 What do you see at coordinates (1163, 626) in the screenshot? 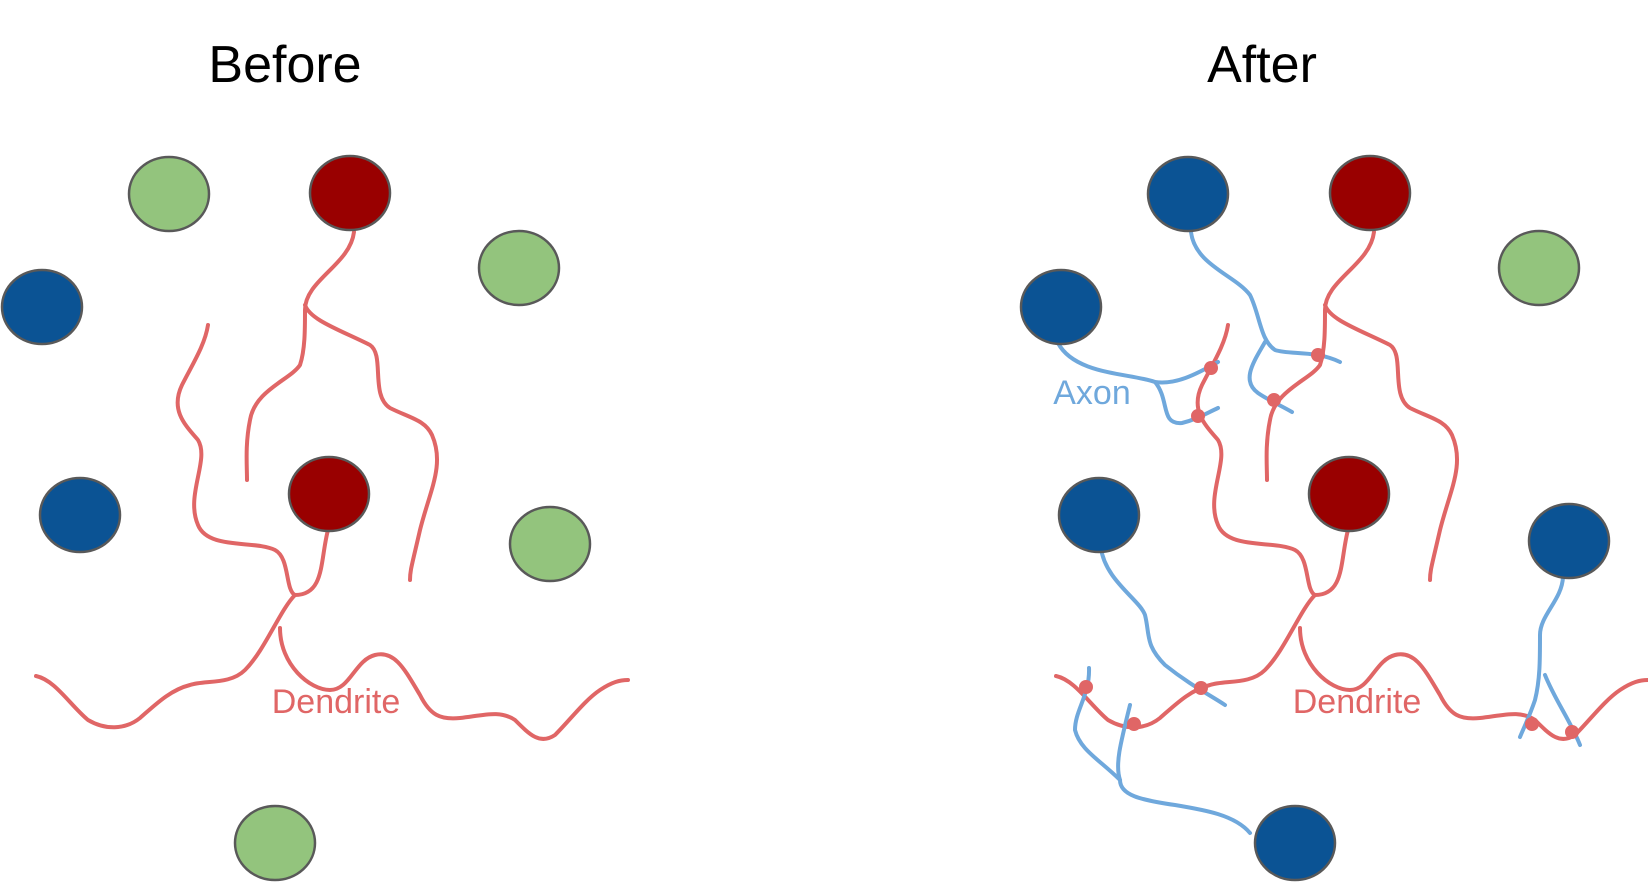
I see `axon-mid-left` at bounding box center [1163, 626].